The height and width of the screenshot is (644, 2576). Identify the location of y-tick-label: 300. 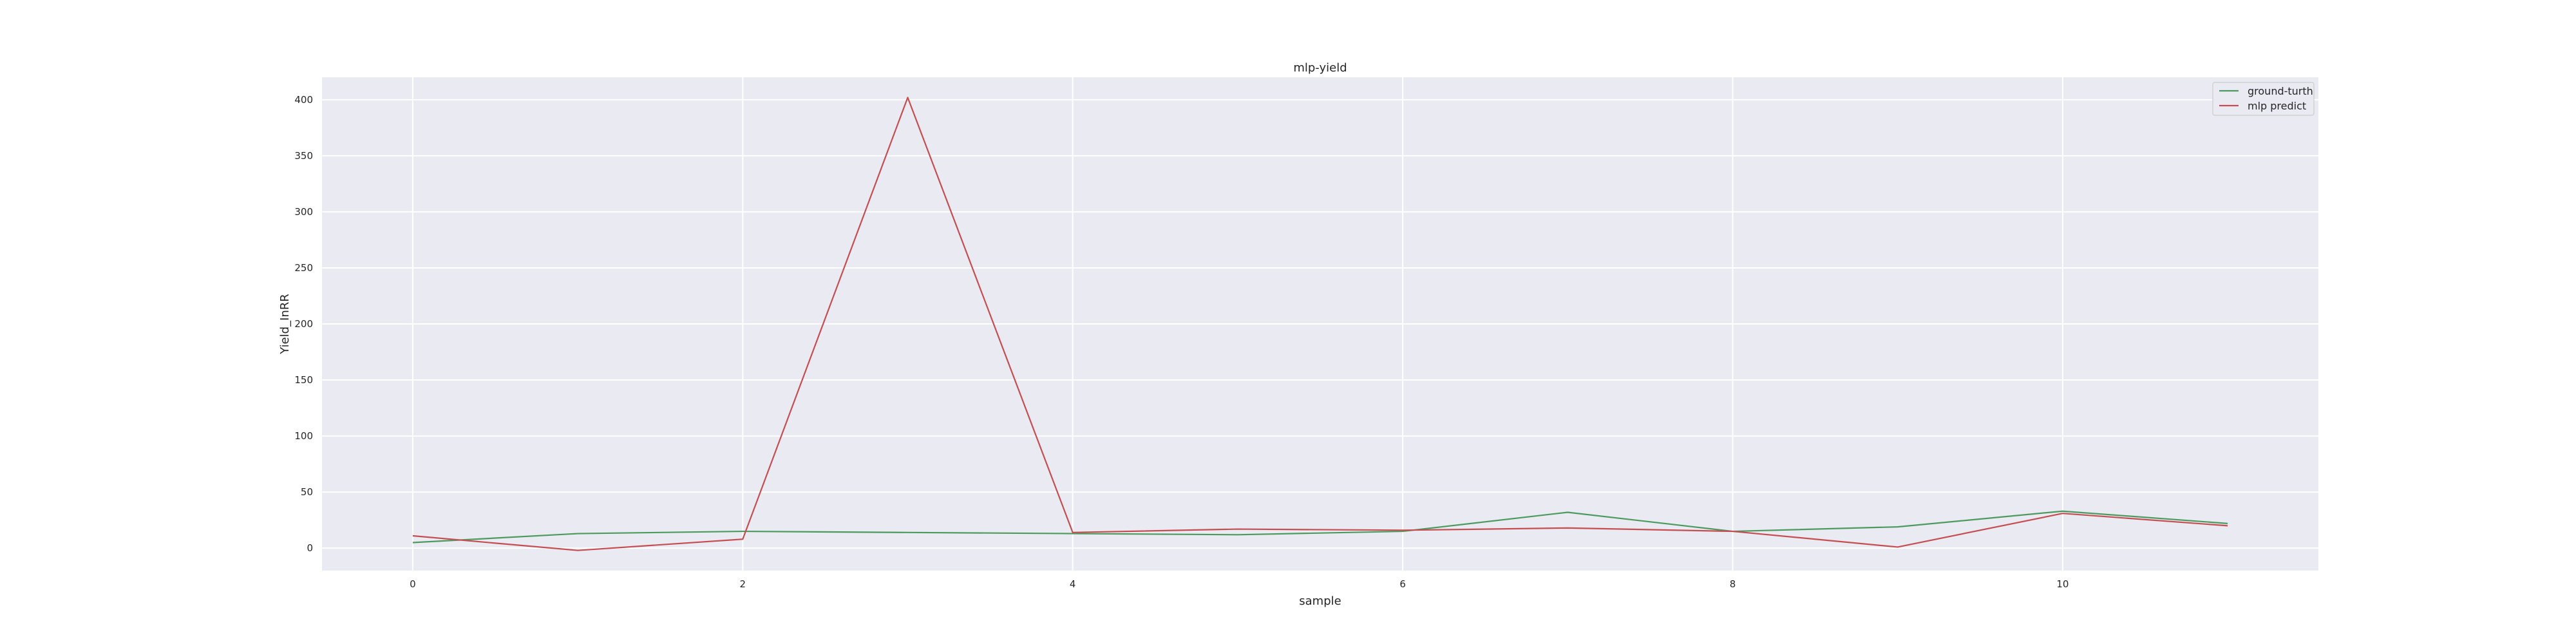
(303, 212).